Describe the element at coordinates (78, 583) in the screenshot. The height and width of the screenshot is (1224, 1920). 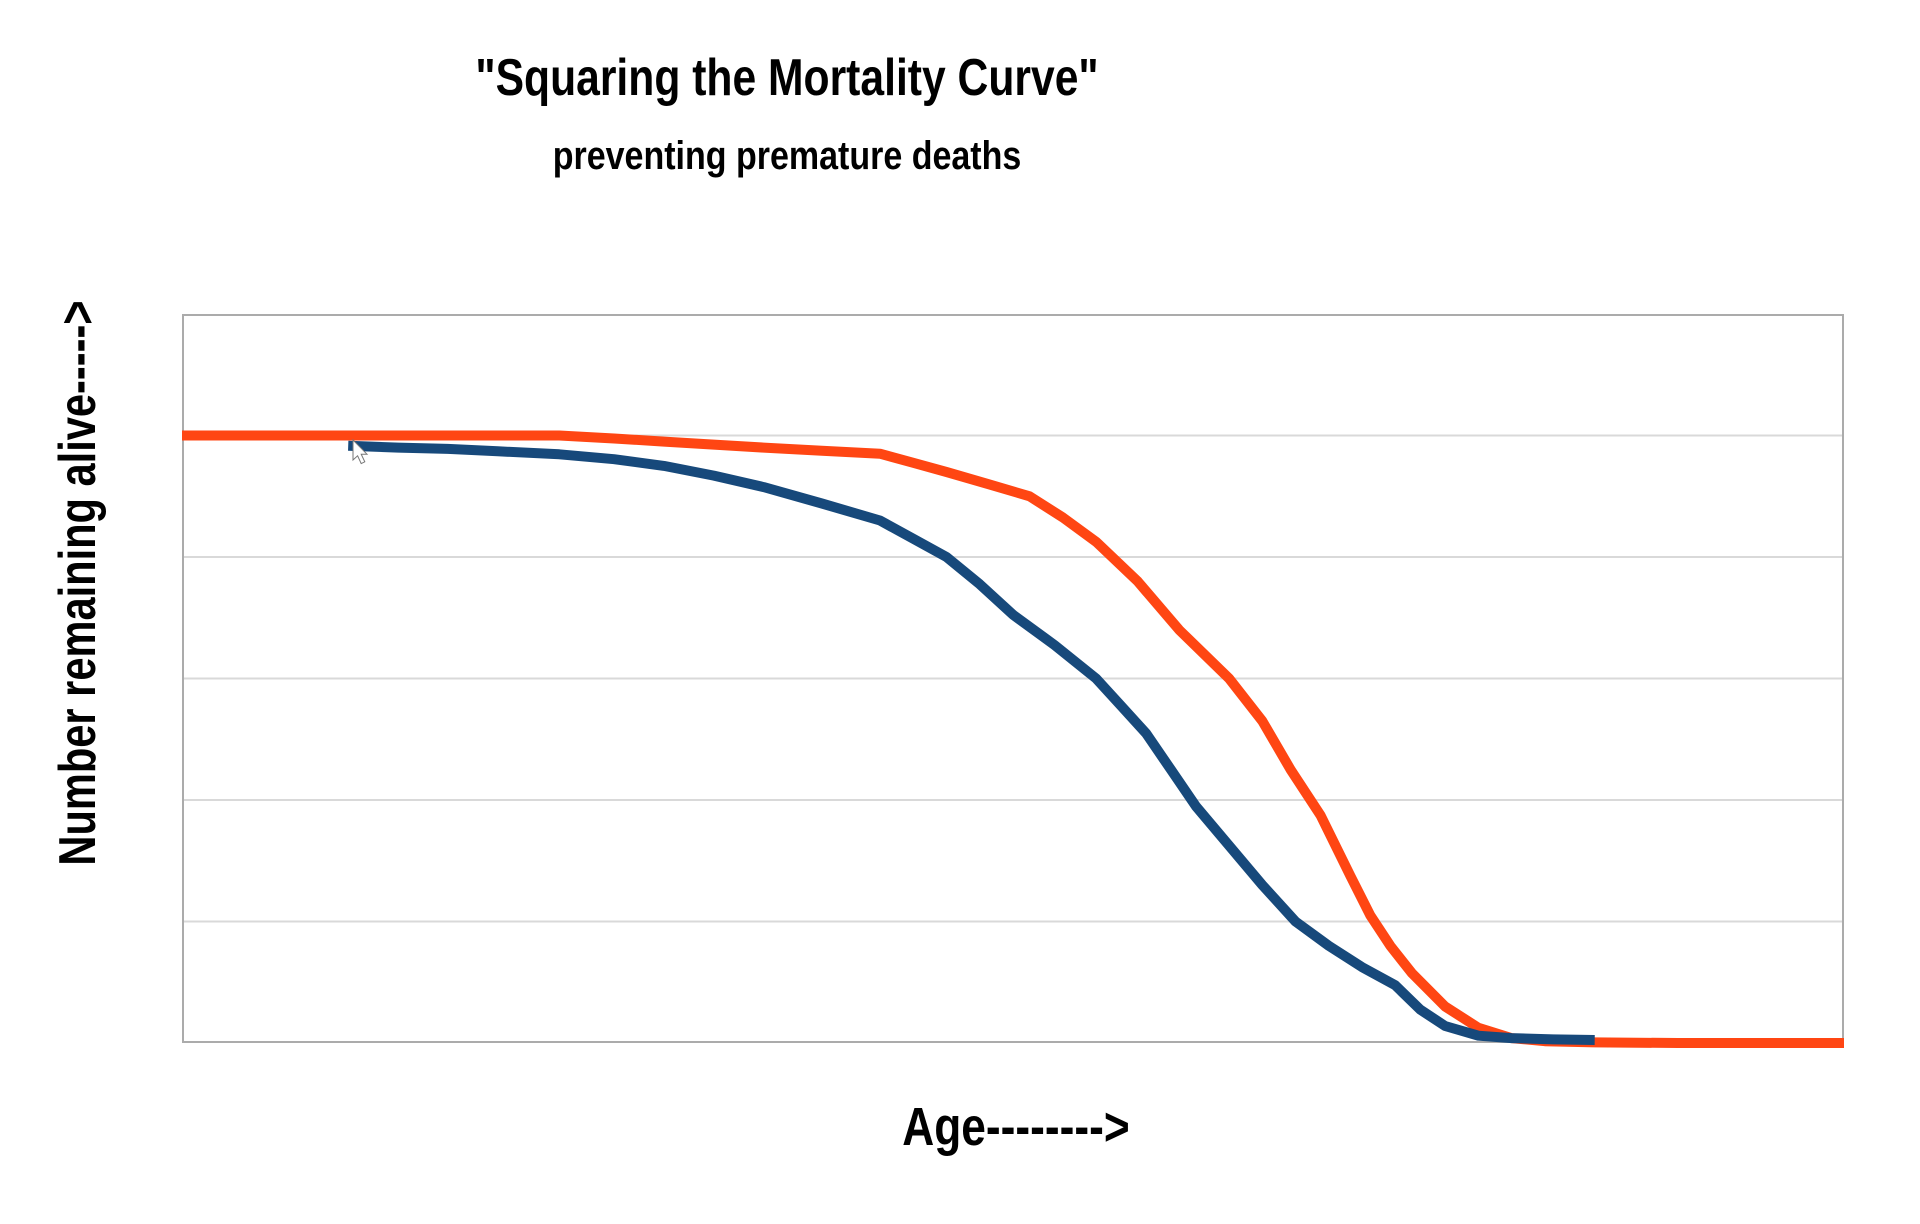
I see `y-axis-label: Number remaining alive----->` at that location.